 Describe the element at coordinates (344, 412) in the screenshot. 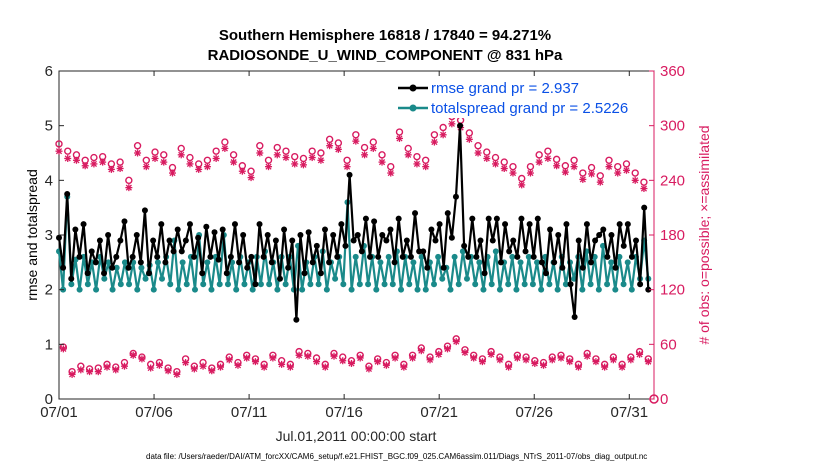

I see `x-tick-label: 07/16` at that location.